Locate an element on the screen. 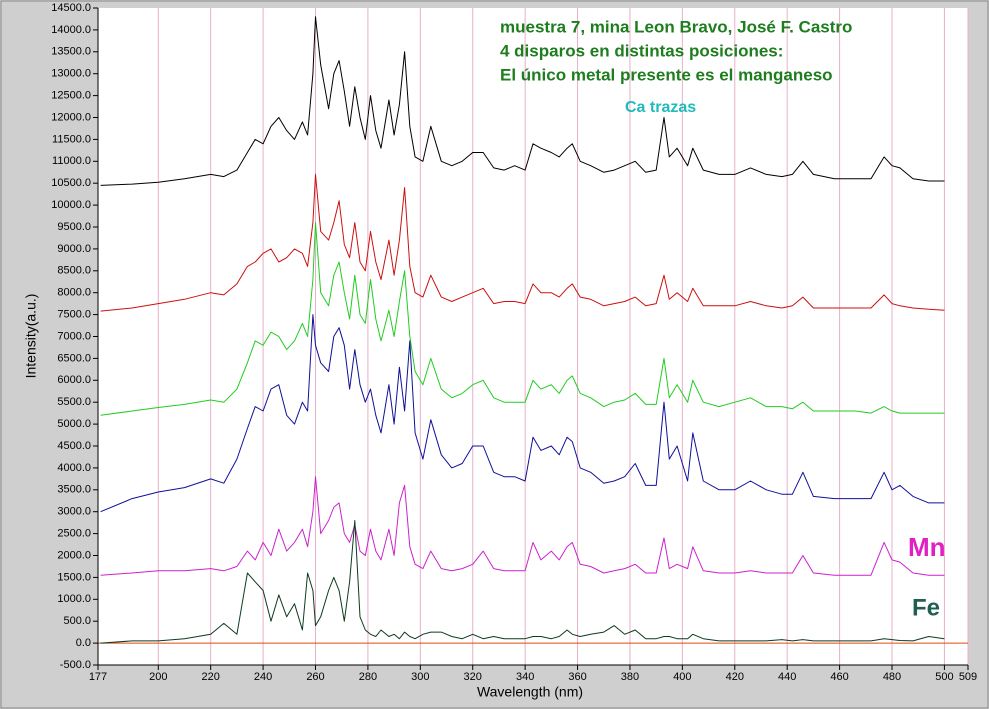 Image resolution: width=989 pixels, height=709 pixels. y-tick-label: 12500.0 is located at coordinates (71, 96).